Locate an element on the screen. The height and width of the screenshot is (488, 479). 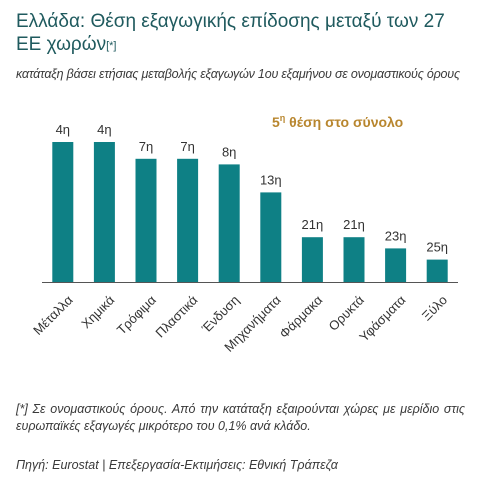
x-tick-label: Μέταλλα is located at coordinates (53, 315).